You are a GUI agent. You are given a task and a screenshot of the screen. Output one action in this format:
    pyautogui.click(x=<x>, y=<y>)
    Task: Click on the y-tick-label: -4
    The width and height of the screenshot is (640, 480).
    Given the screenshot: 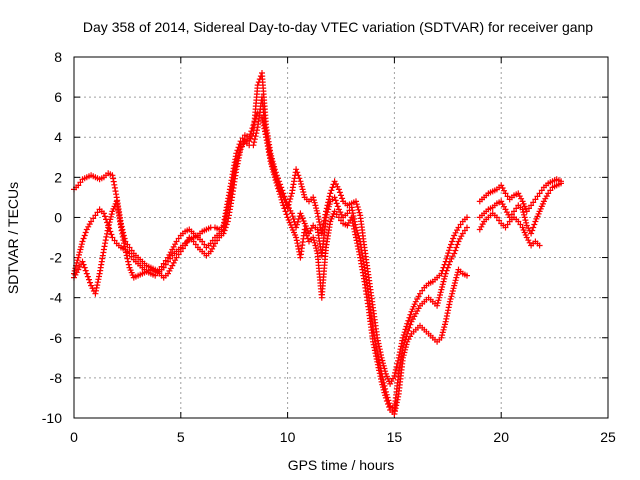 What is the action you would take?
    pyautogui.click(x=56, y=298)
    